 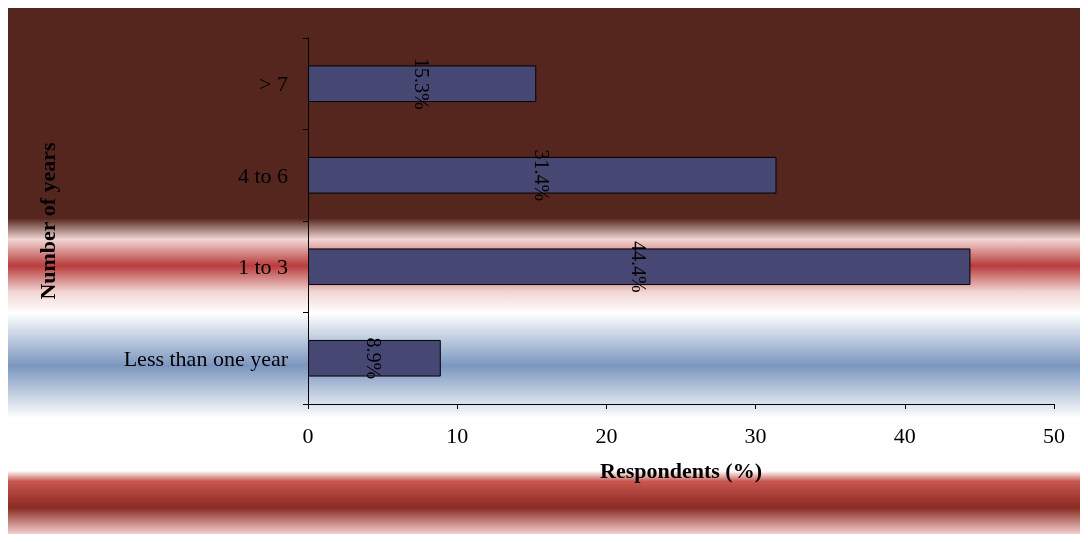 What do you see at coordinates (639, 266) in the screenshot?
I see `data-label: 44.4%` at bounding box center [639, 266].